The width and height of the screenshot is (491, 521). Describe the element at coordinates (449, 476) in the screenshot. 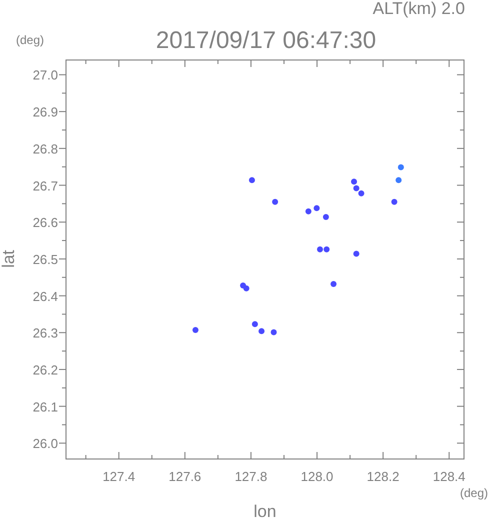

I see `x-tick-label: 128.4` at that location.